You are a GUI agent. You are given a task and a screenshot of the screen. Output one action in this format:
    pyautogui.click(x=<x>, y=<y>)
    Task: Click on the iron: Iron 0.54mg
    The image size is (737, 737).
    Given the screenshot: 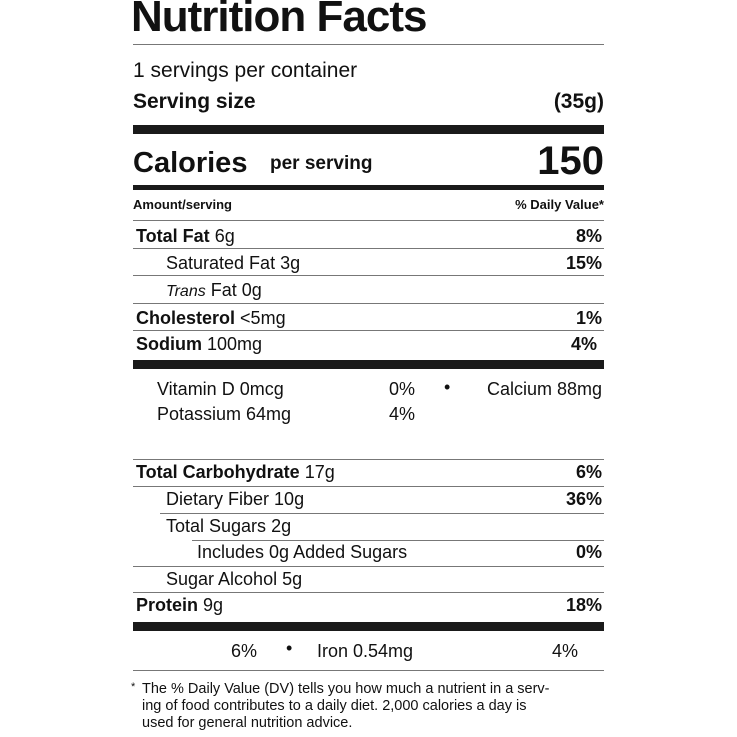 What is the action you would take?
    pyautogui.click(x=365, y=651)
    